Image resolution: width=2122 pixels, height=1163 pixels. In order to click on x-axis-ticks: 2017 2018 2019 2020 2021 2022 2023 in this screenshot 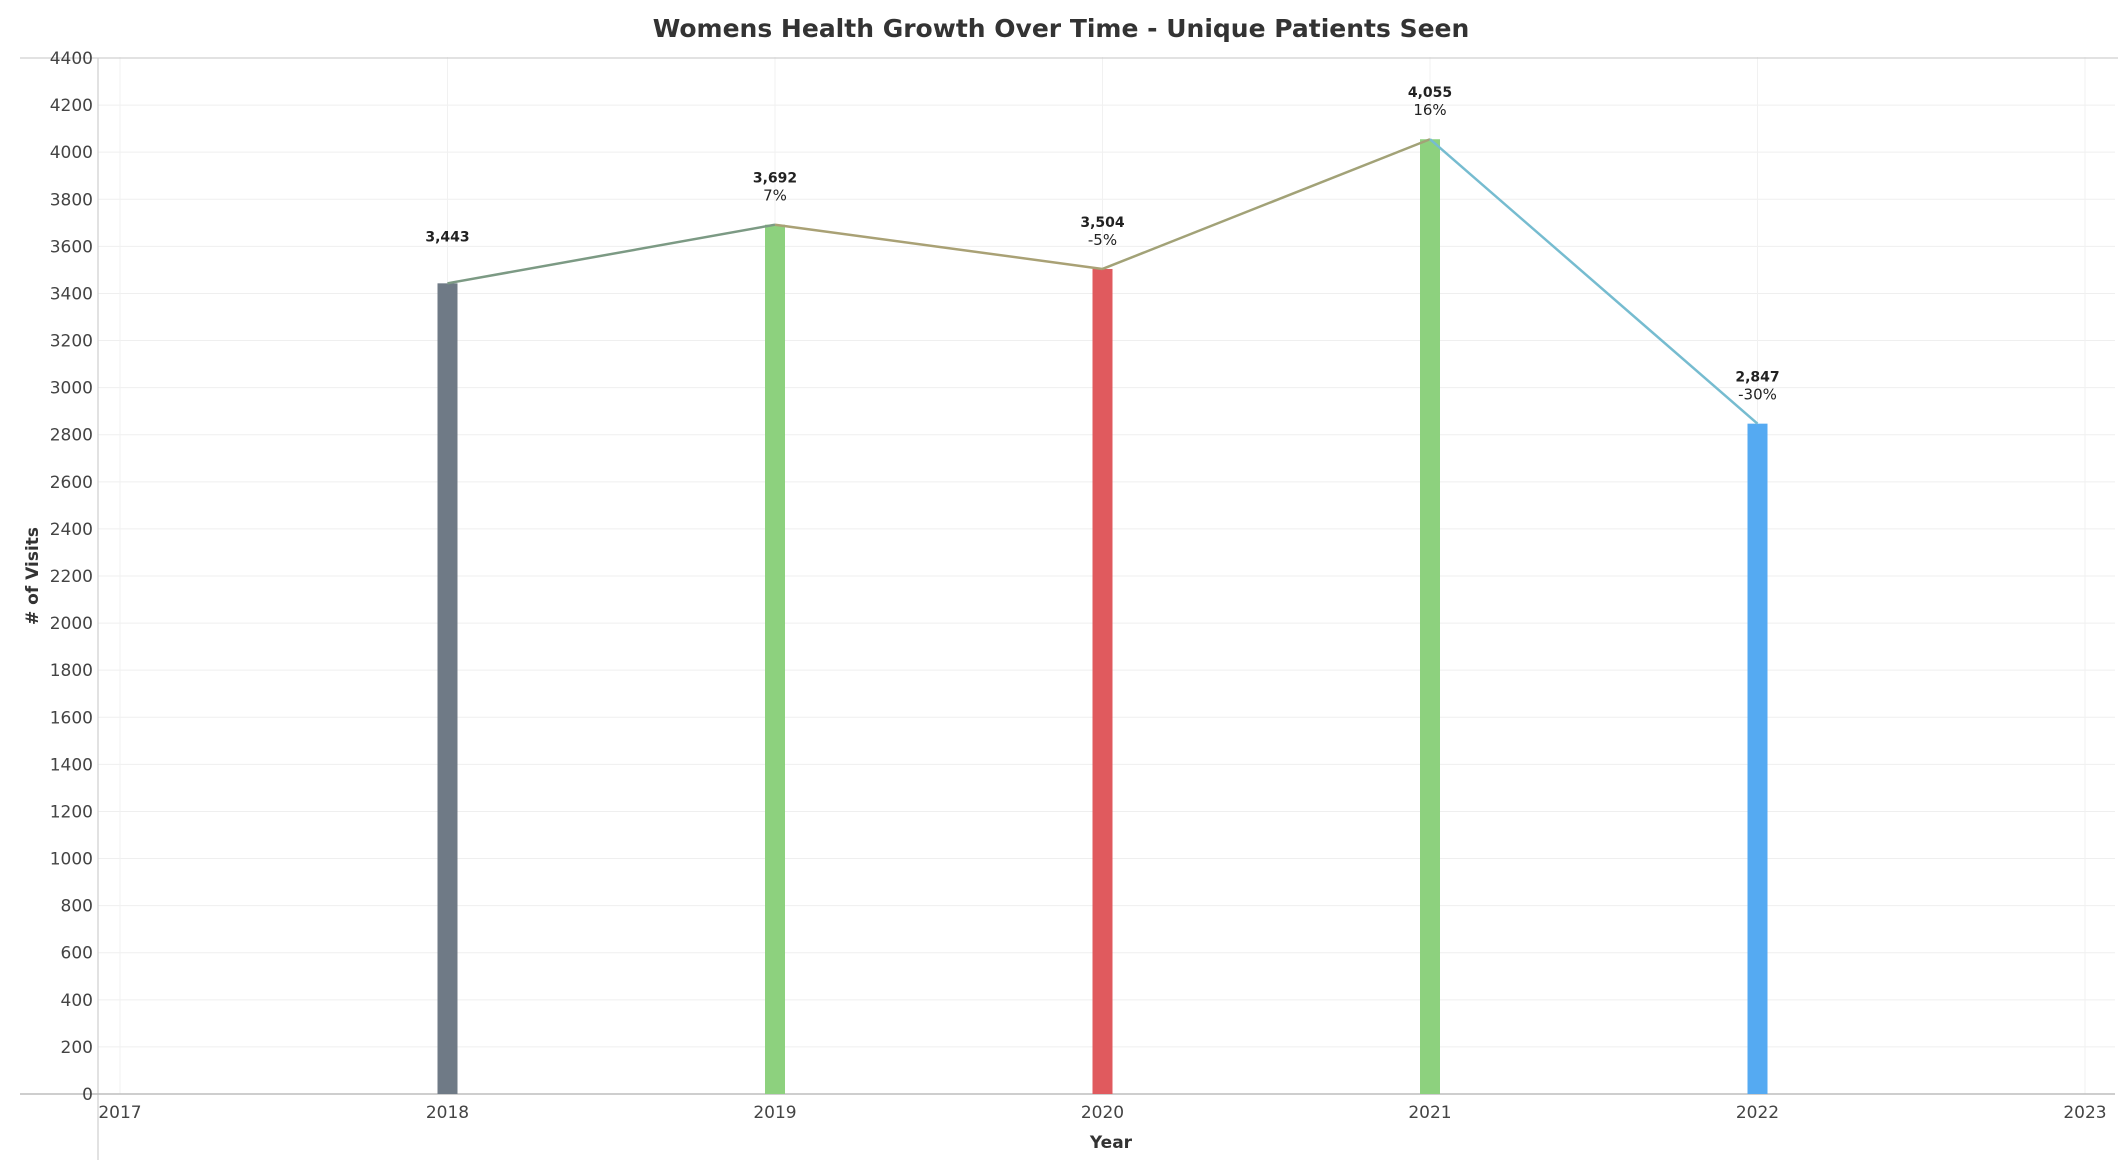, I will do `click(1102, 1113)`.